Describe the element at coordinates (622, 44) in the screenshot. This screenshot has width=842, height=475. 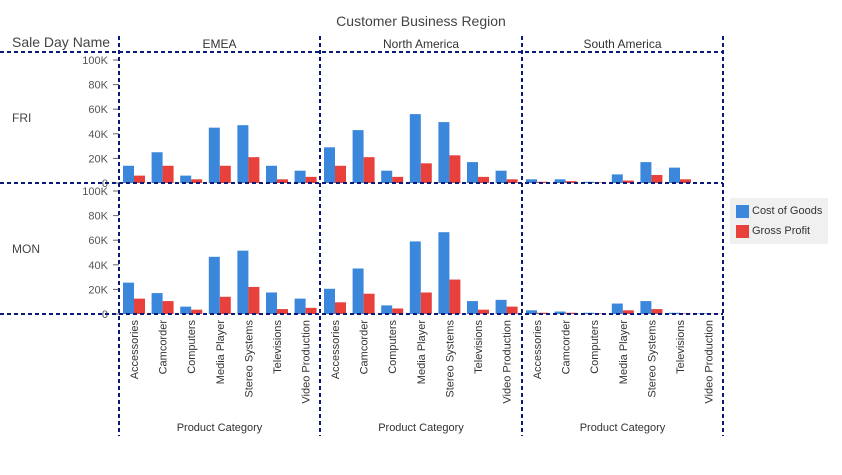
I see `column-header-south-america: South America` at that location.